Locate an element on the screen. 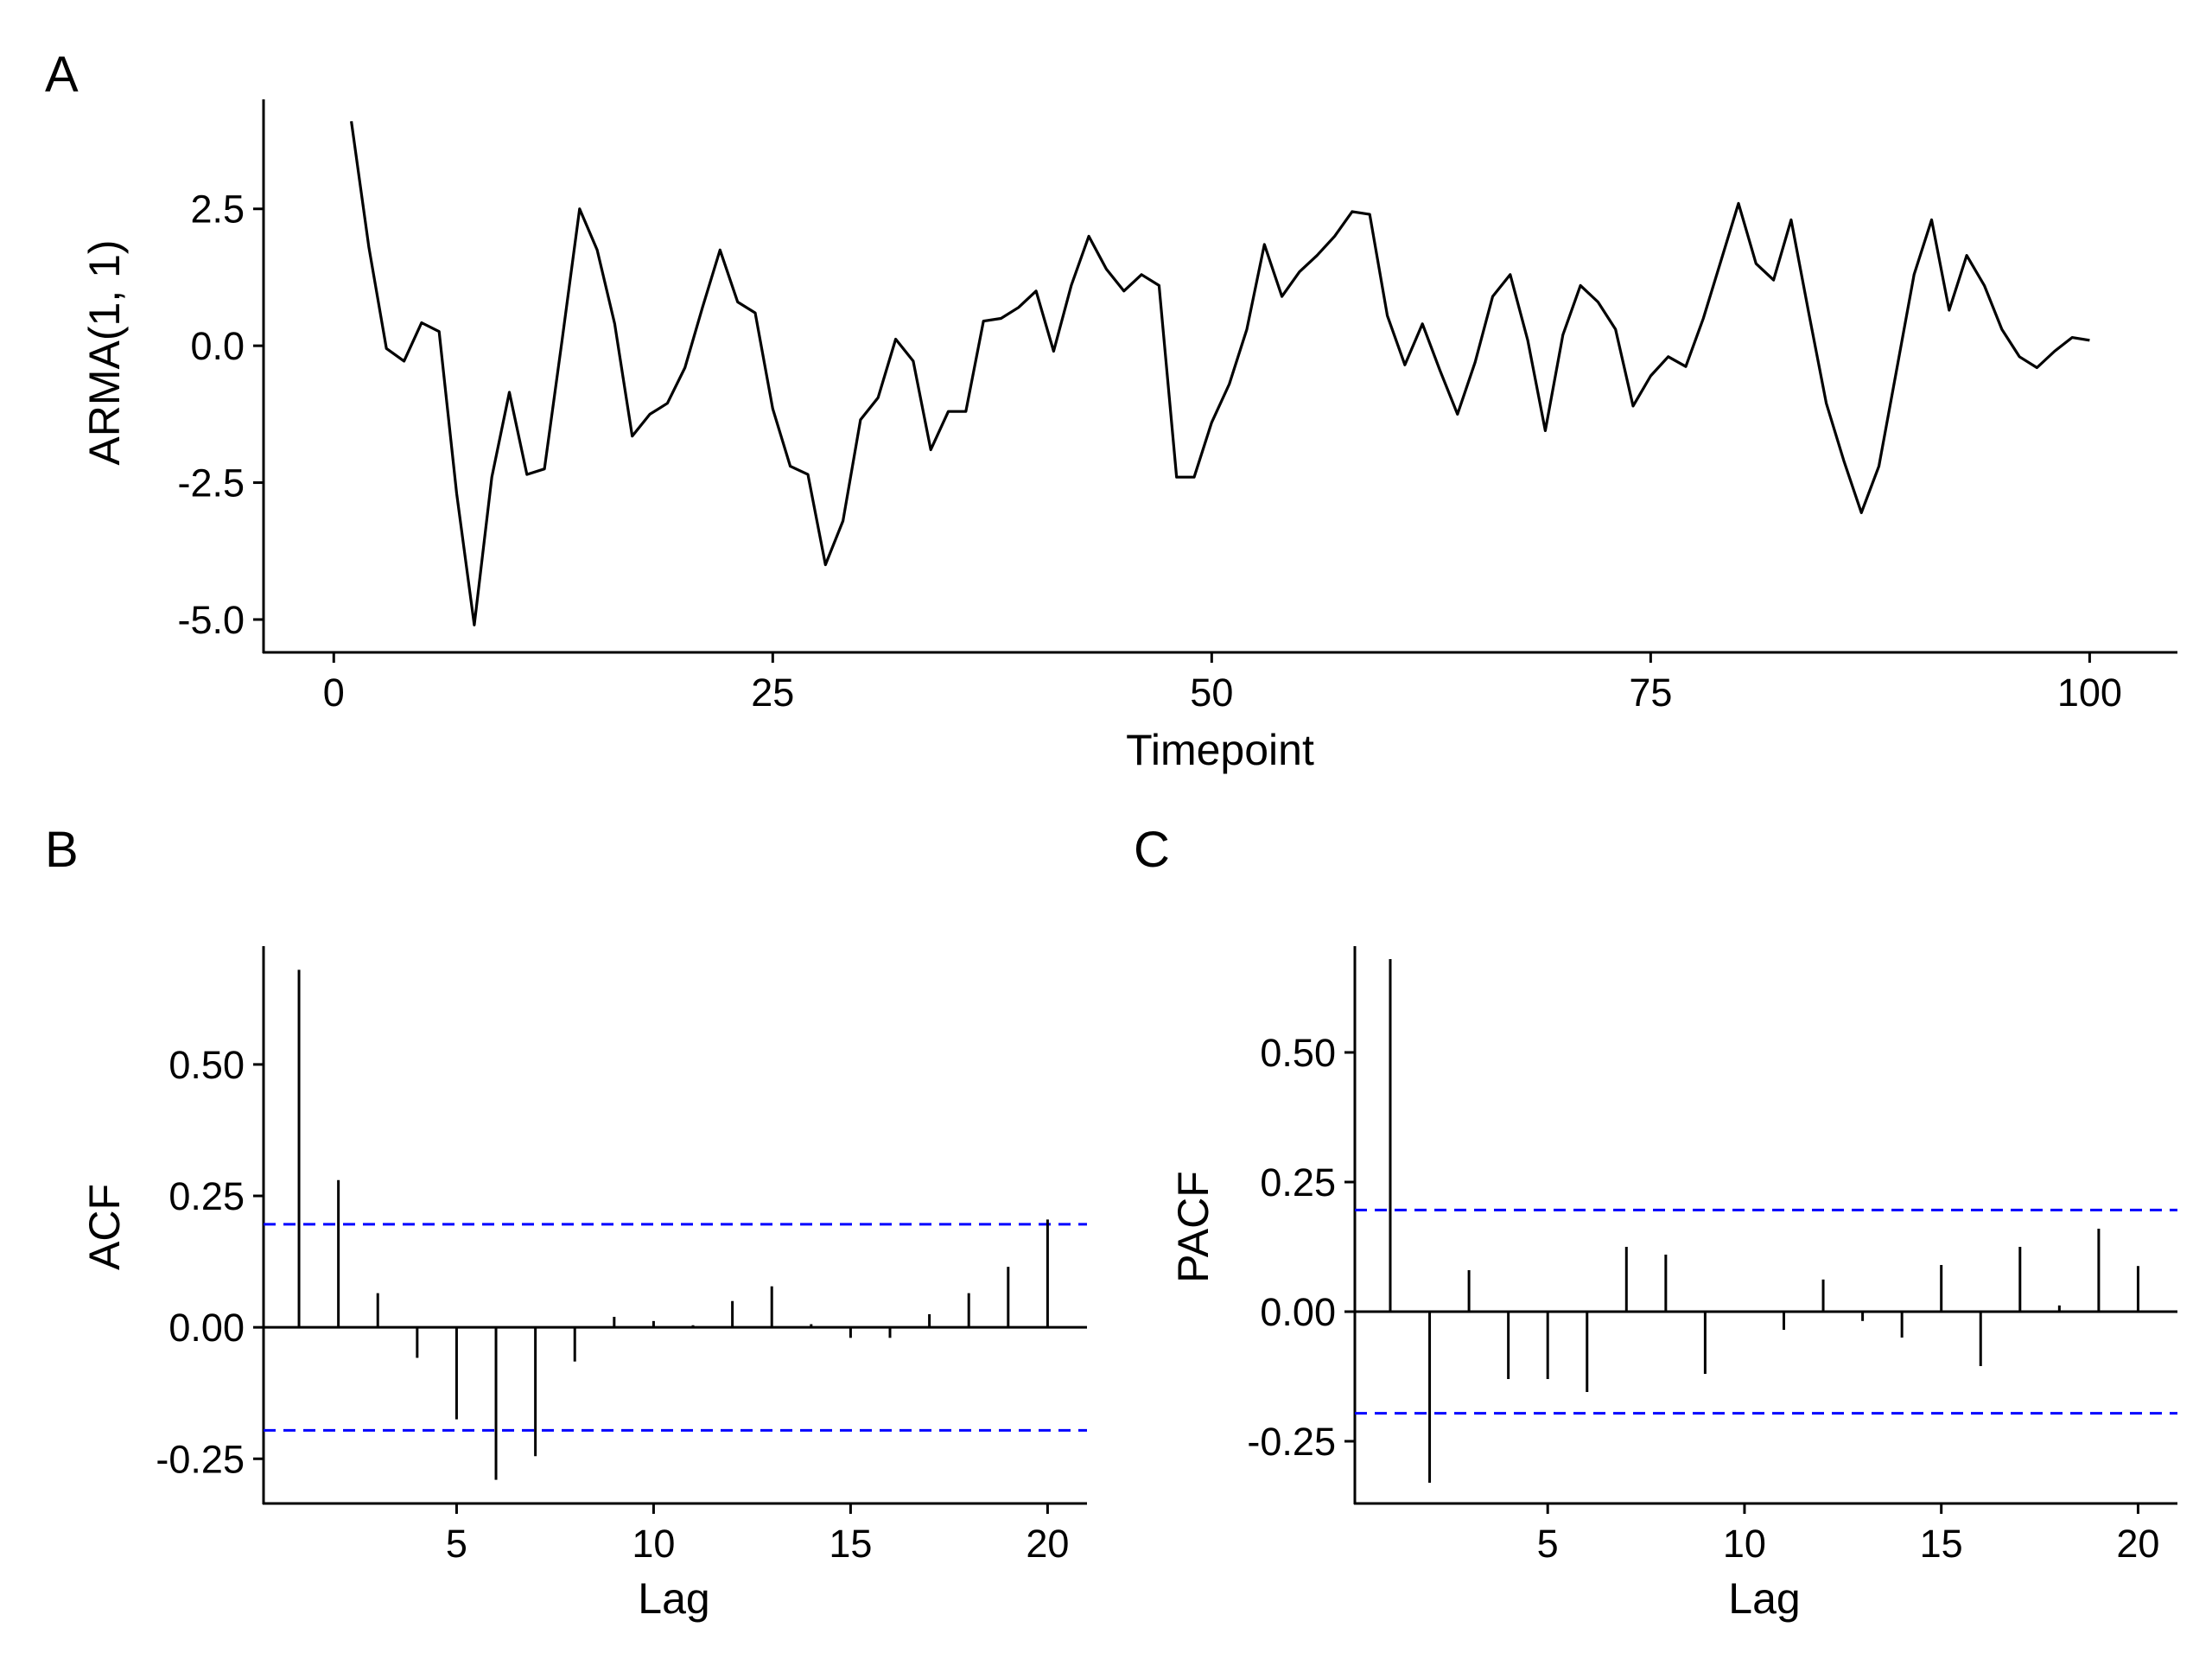 The width and height of the screenshot is (2212, 1659). panel-b-y-tick-label: 0.00 is located at coordinates (206, 1328).